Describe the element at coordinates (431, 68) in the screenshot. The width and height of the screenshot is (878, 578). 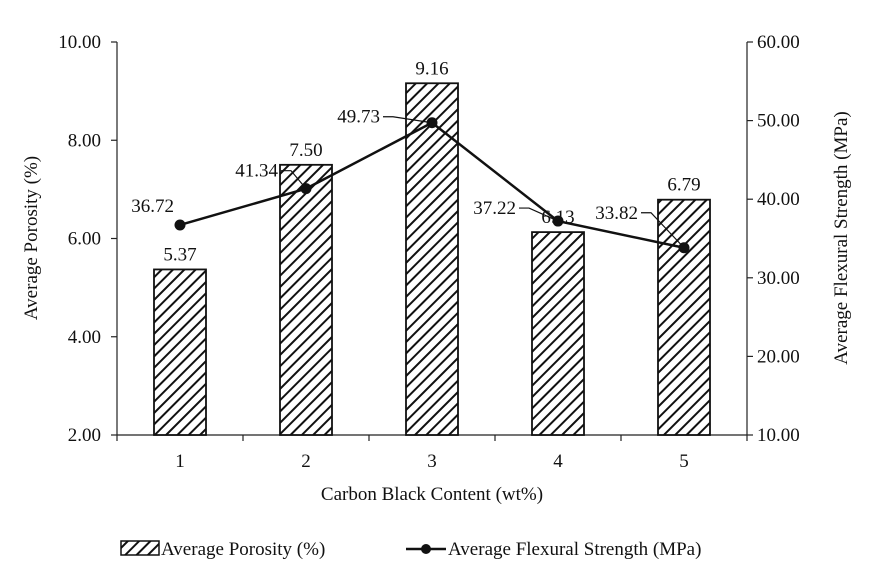
I see `porosity-label-3: 9.16` at that location.